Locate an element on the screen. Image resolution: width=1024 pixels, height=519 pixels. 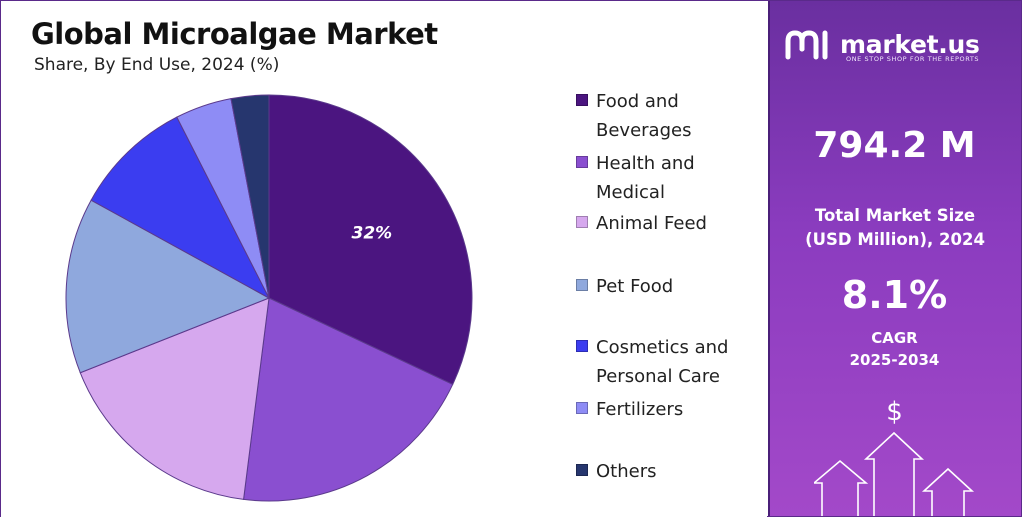
legend-label: Fertilizers is located at coordinates (640, 409).